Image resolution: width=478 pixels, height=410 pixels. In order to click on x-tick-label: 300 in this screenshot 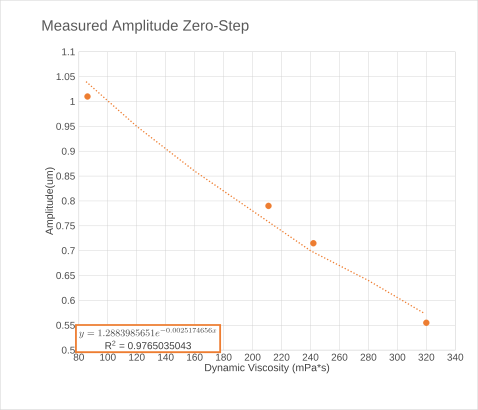, I will do `click(397, 357)`.